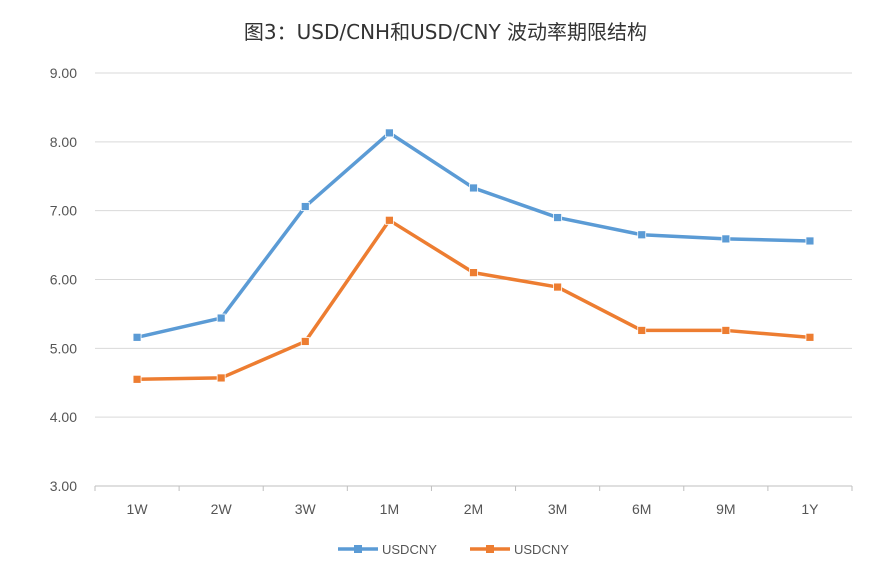 The image size is (891, 576). Describe the element at coordinates (63, 211) in the screenshot. I see `y-tick-label: 7.00` at that location.